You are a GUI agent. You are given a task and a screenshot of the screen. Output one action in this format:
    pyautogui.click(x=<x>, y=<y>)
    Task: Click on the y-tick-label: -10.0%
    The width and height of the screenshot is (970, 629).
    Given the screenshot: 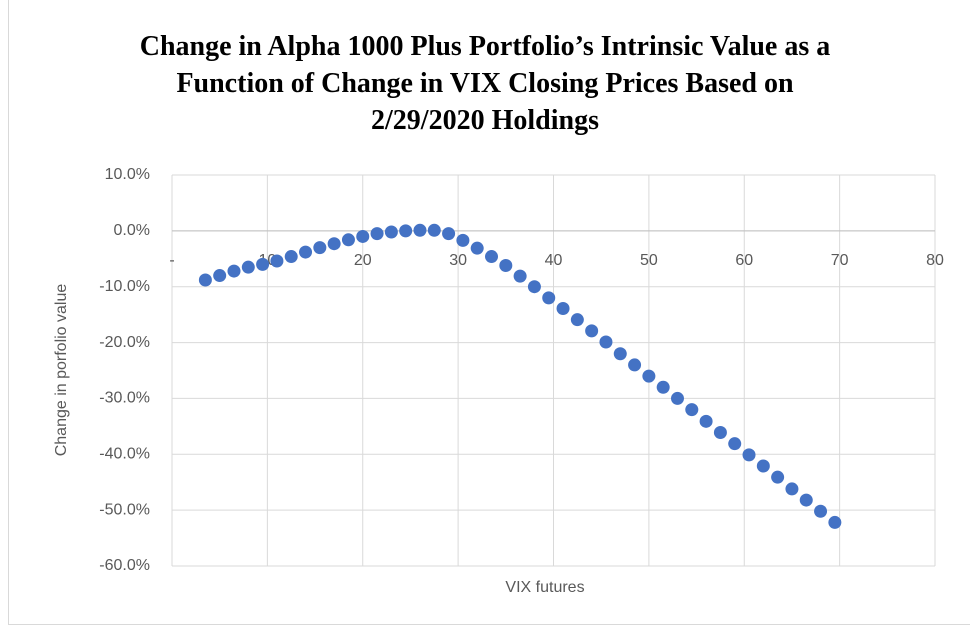 What is the action you would take?
    pyautogui.click(x=124, y=286)
    